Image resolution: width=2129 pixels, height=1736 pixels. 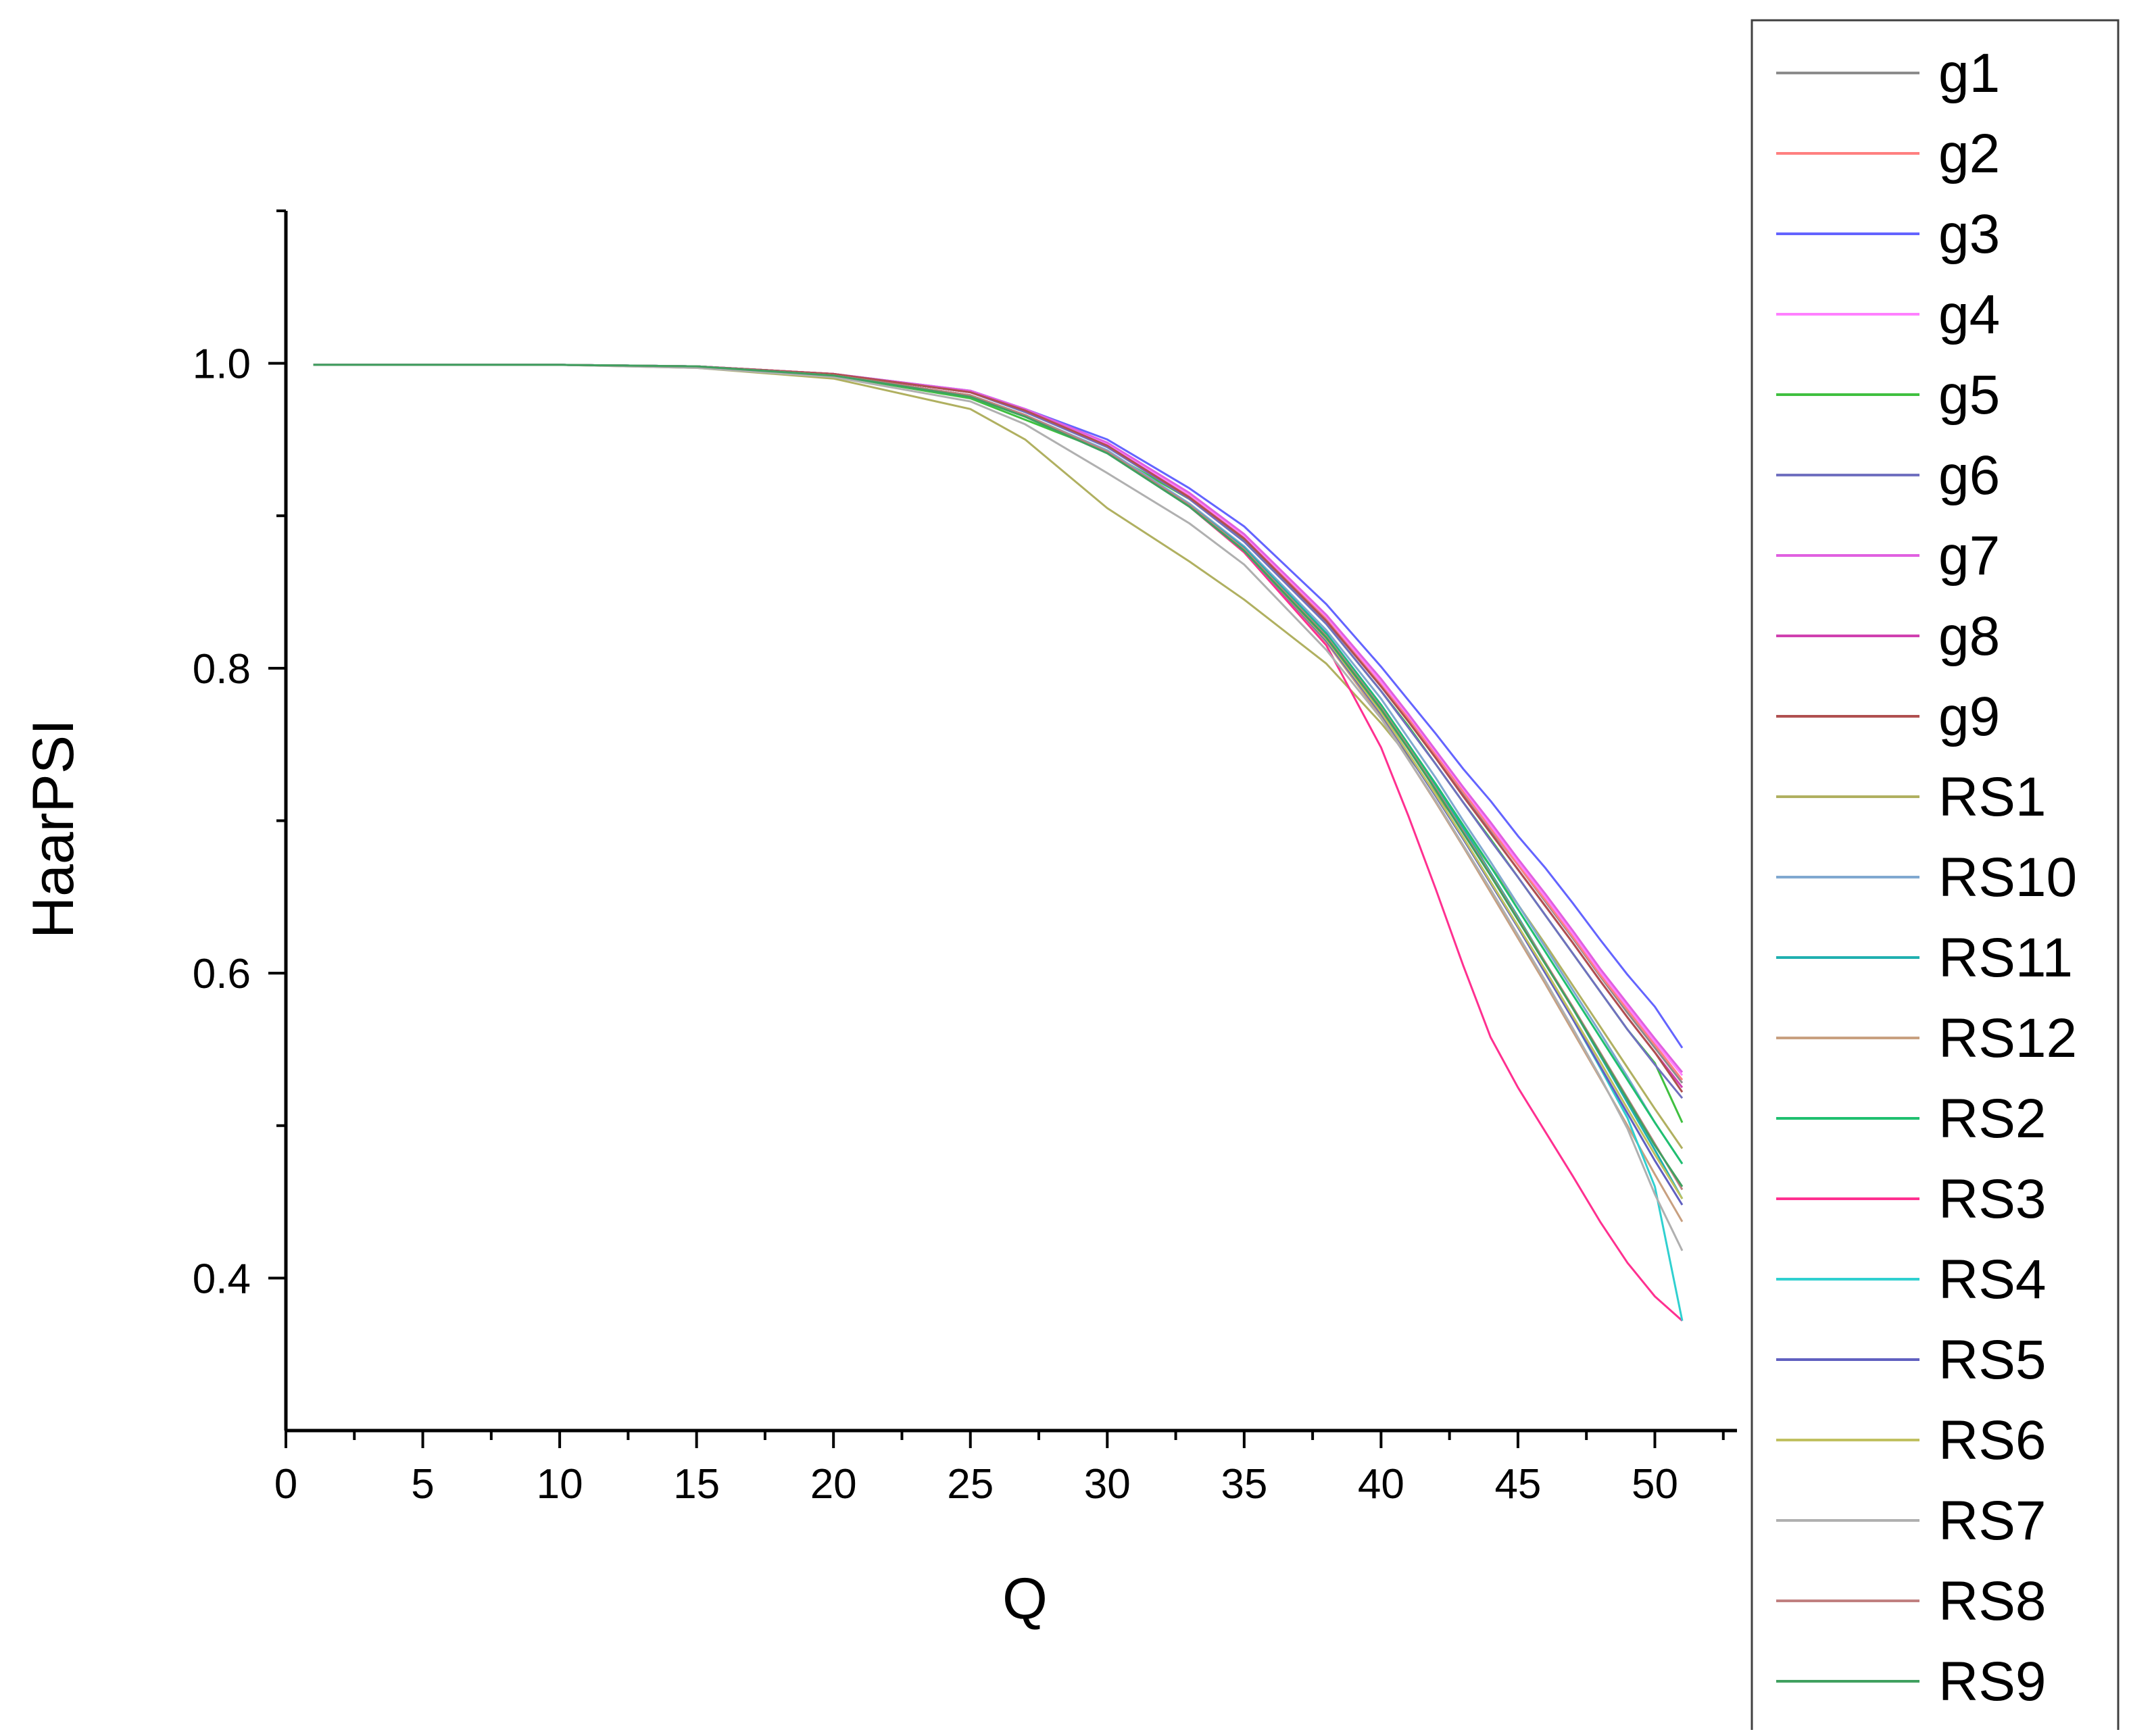 I want to click on legend-label: RS3, so click(x=1992, y=1199).